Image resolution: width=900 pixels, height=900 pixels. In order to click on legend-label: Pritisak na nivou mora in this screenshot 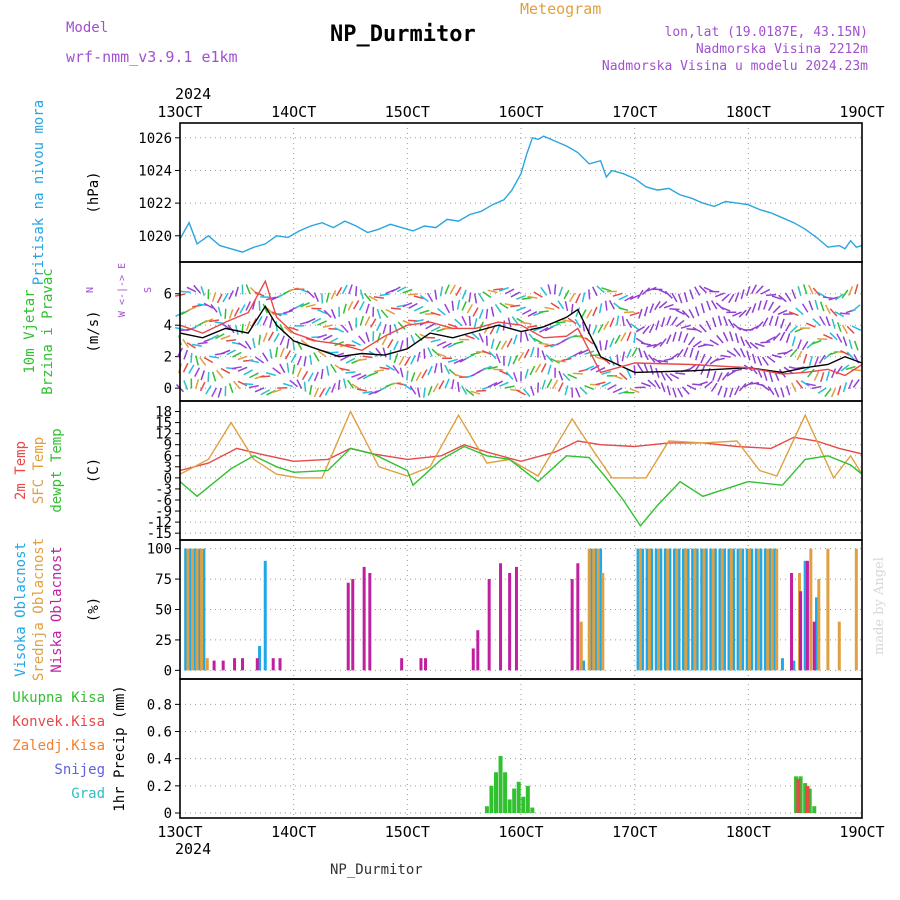, I will do `click(39, 192)`.